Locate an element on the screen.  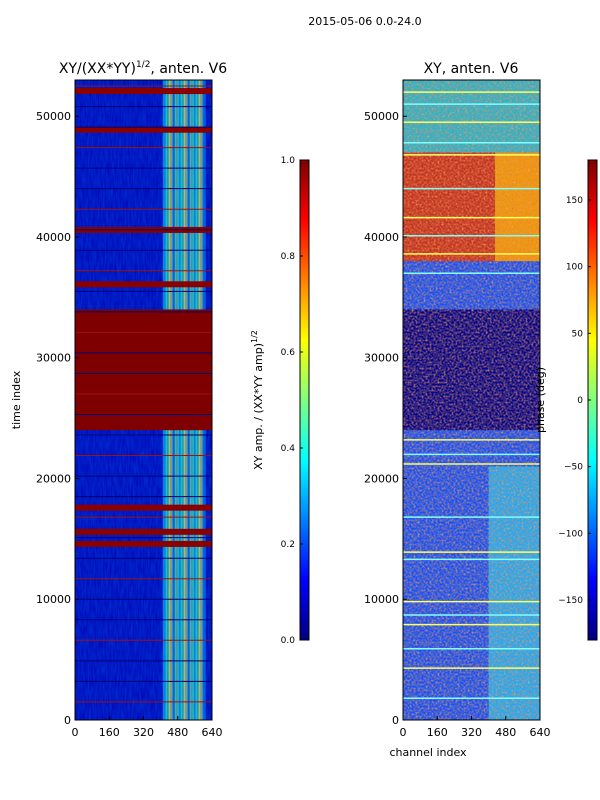
amplitude-y-axis: 0 10000 20000 30000 40000 50000 is located at coordinates (57, 418).